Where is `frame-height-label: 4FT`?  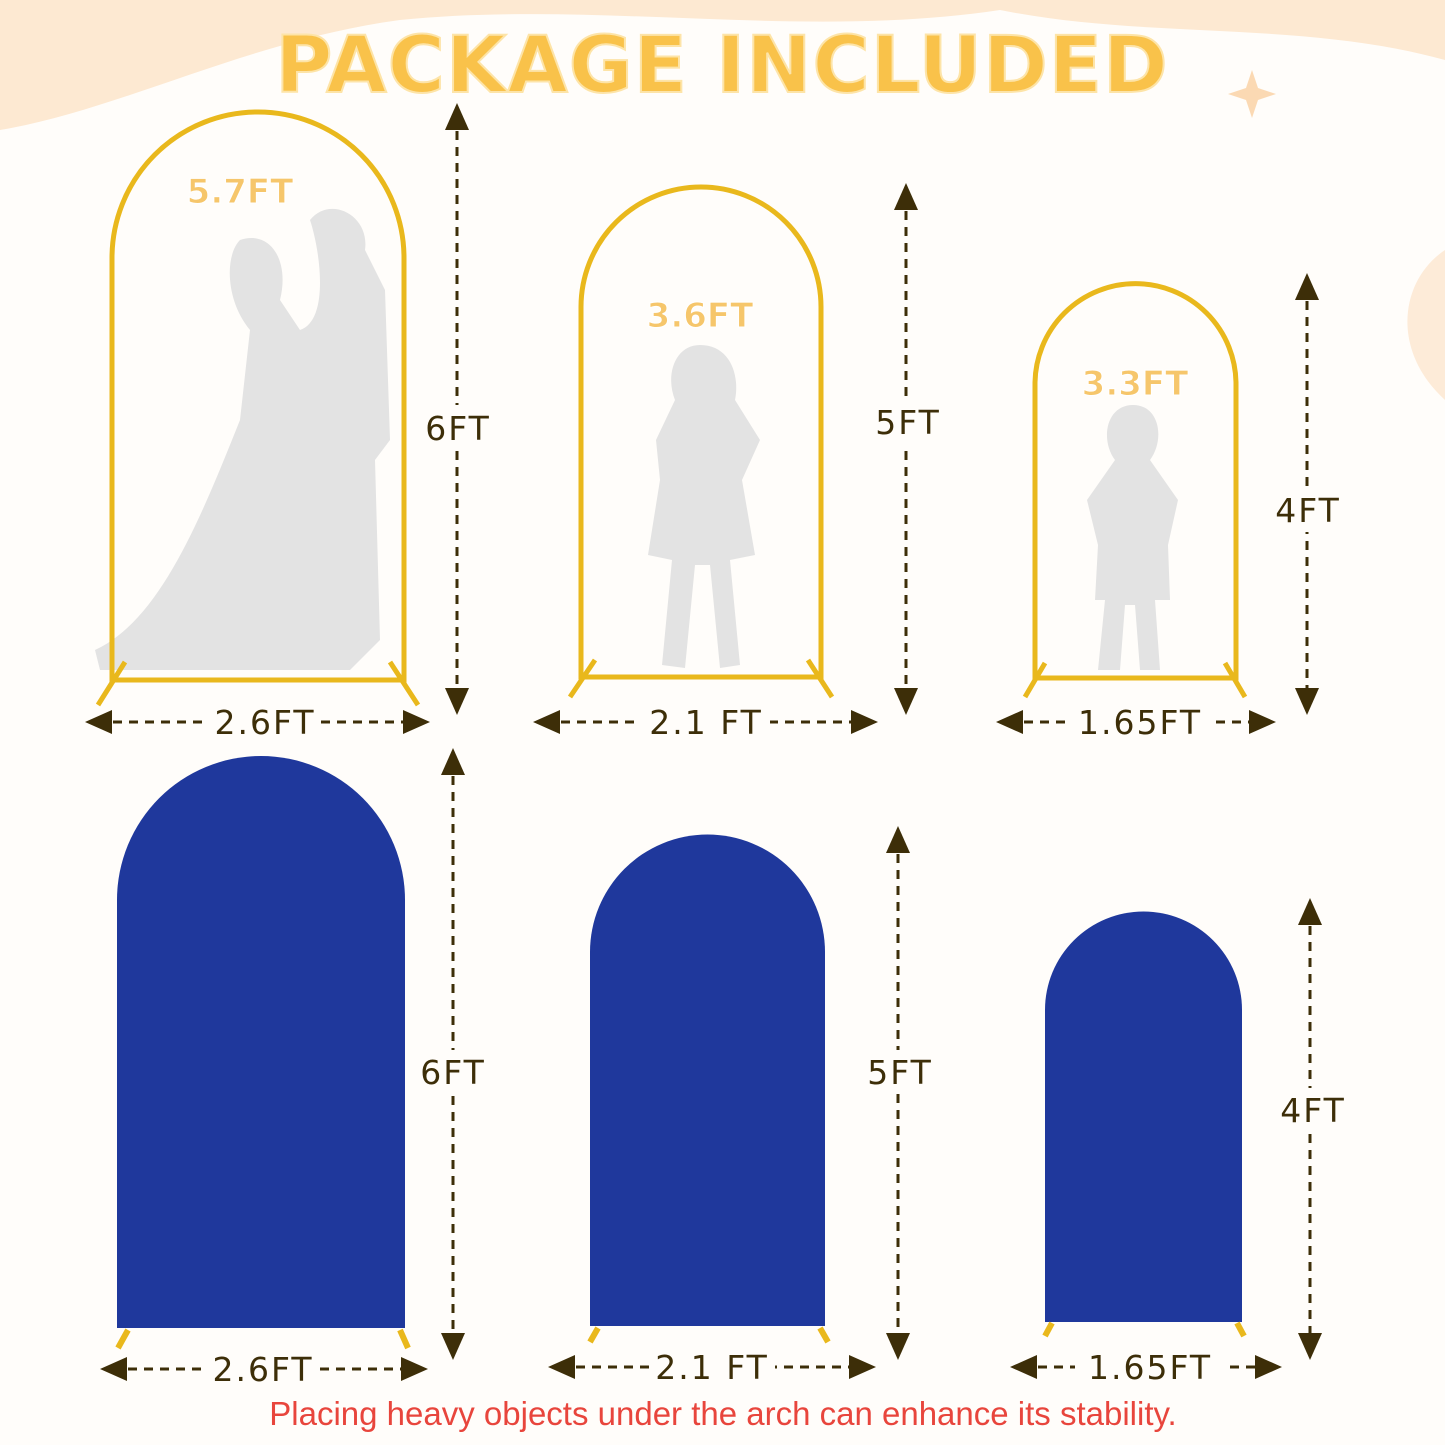
frame-height-label: 4FT is located at coordinates (1308, 510).